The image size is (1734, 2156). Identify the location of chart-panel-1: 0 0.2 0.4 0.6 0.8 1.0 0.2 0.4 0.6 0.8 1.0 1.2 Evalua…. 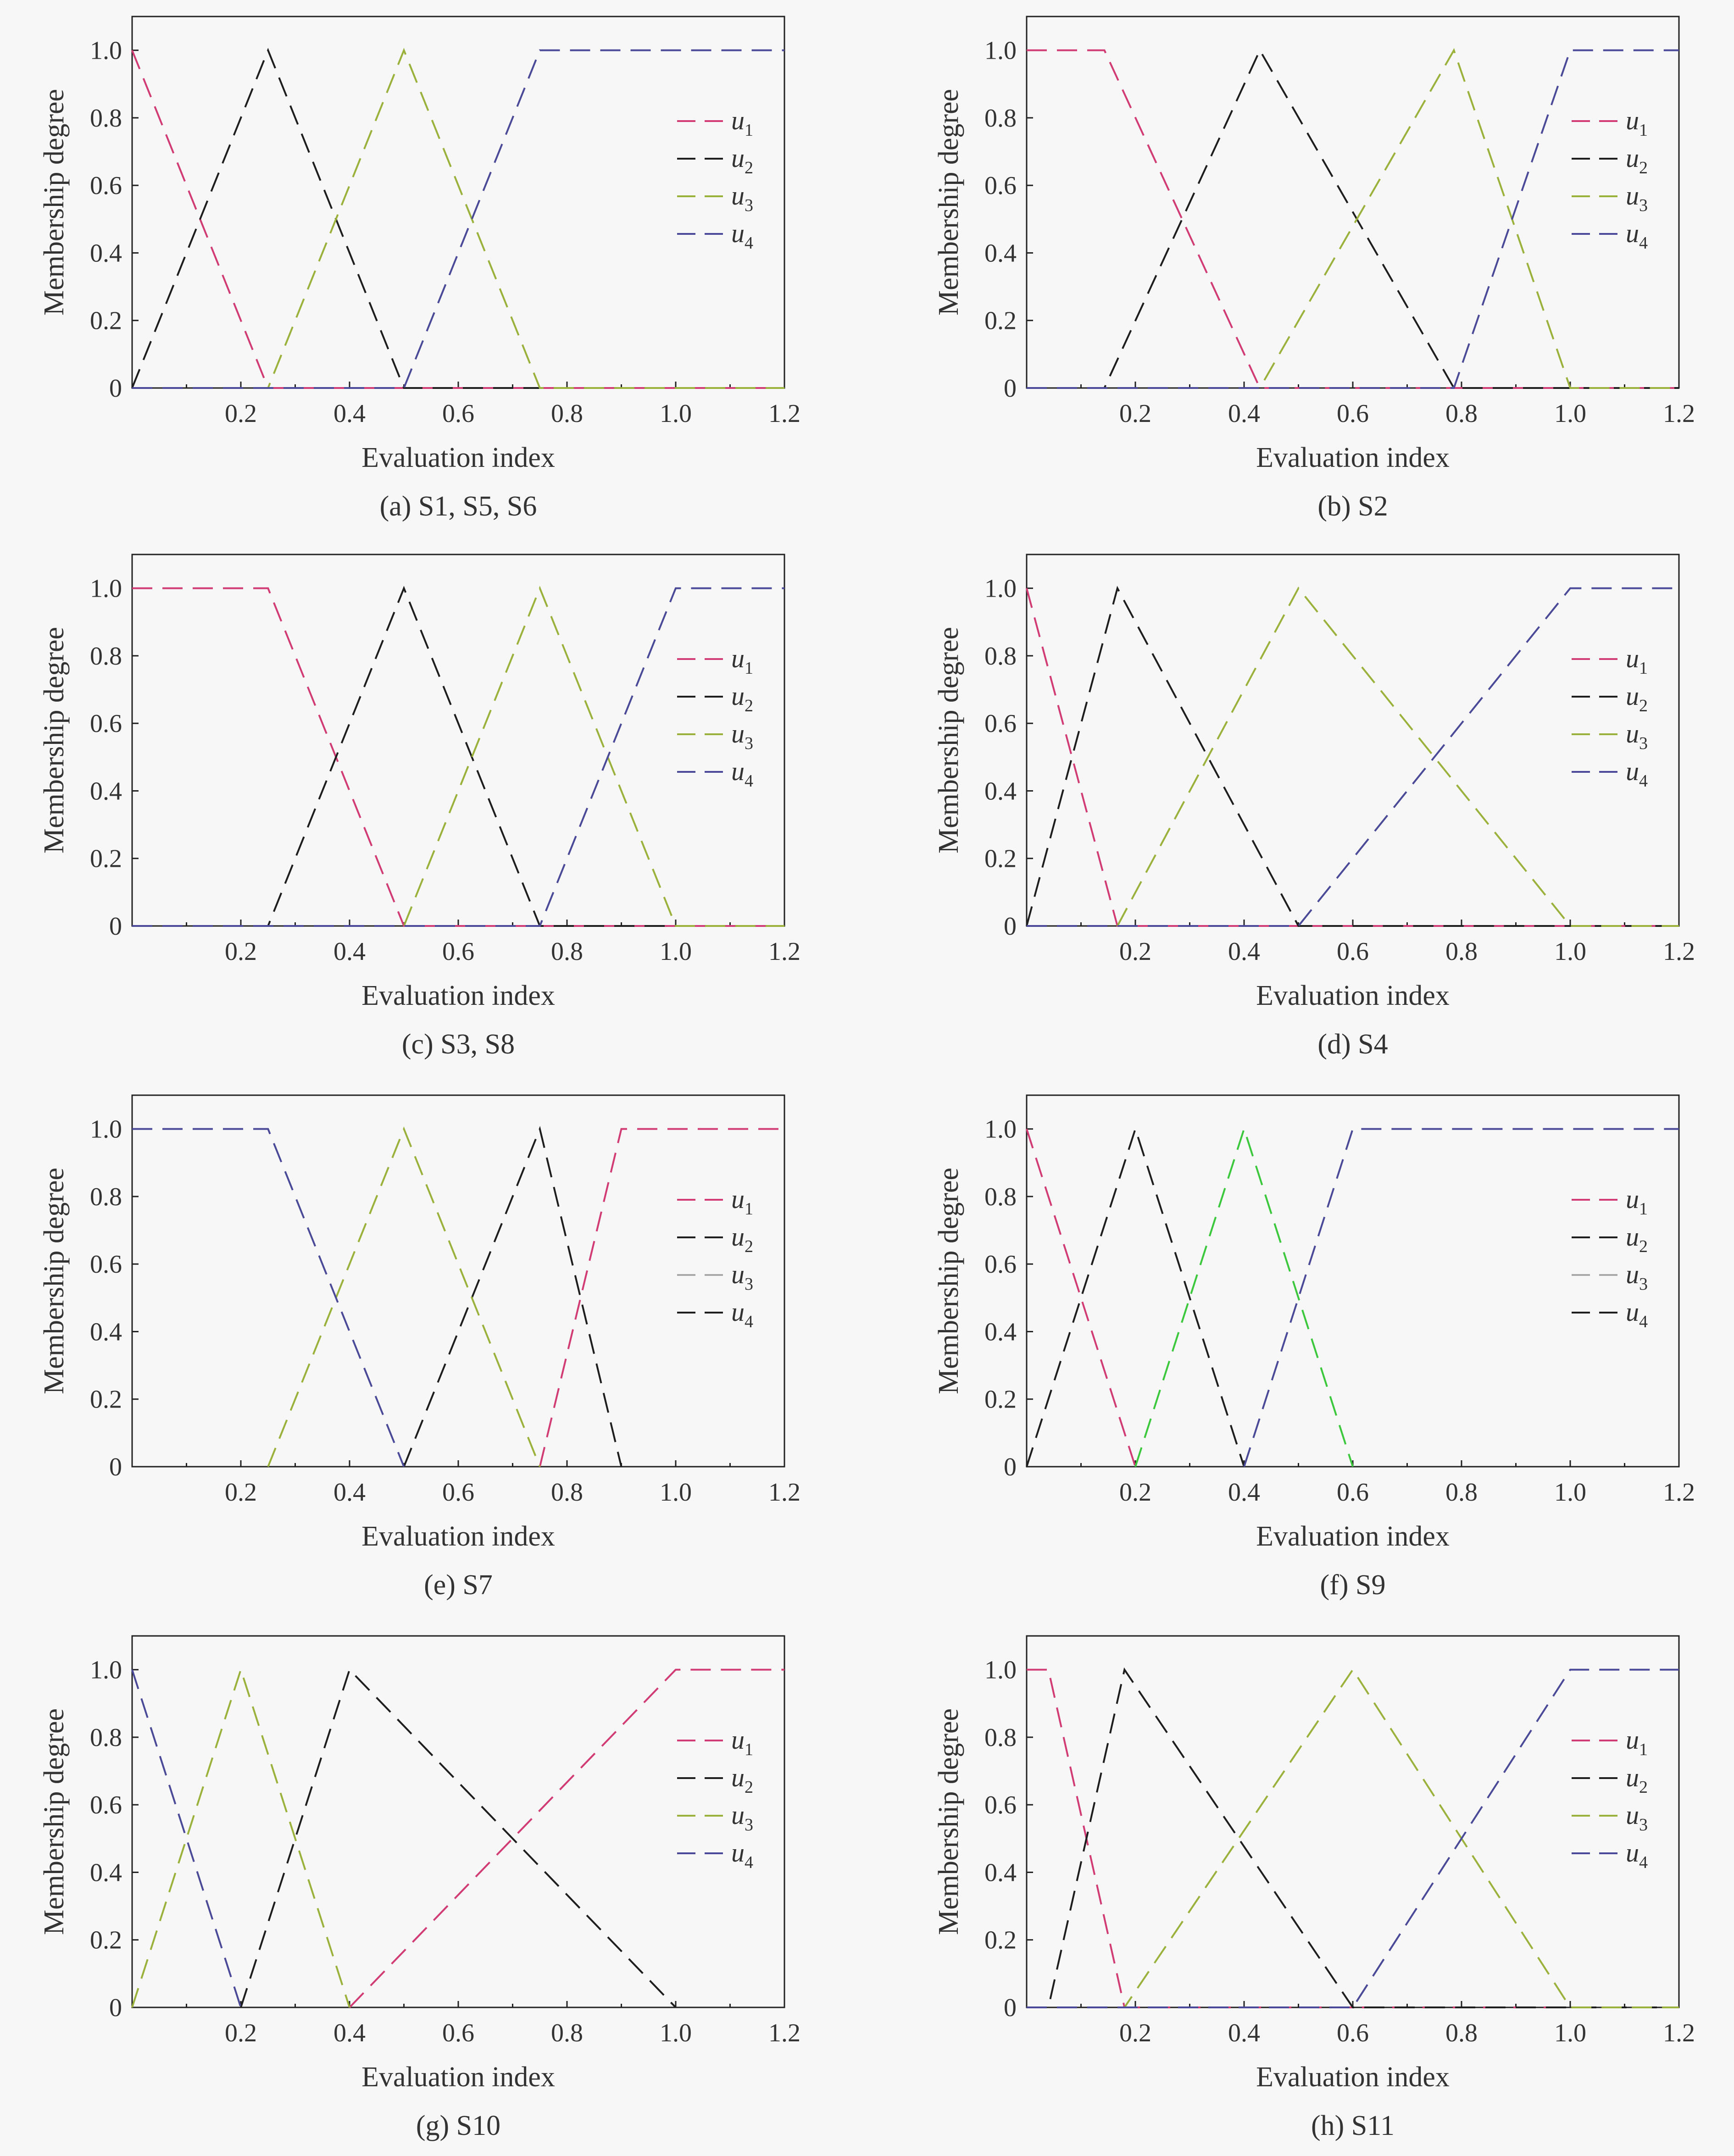
(419, 269).